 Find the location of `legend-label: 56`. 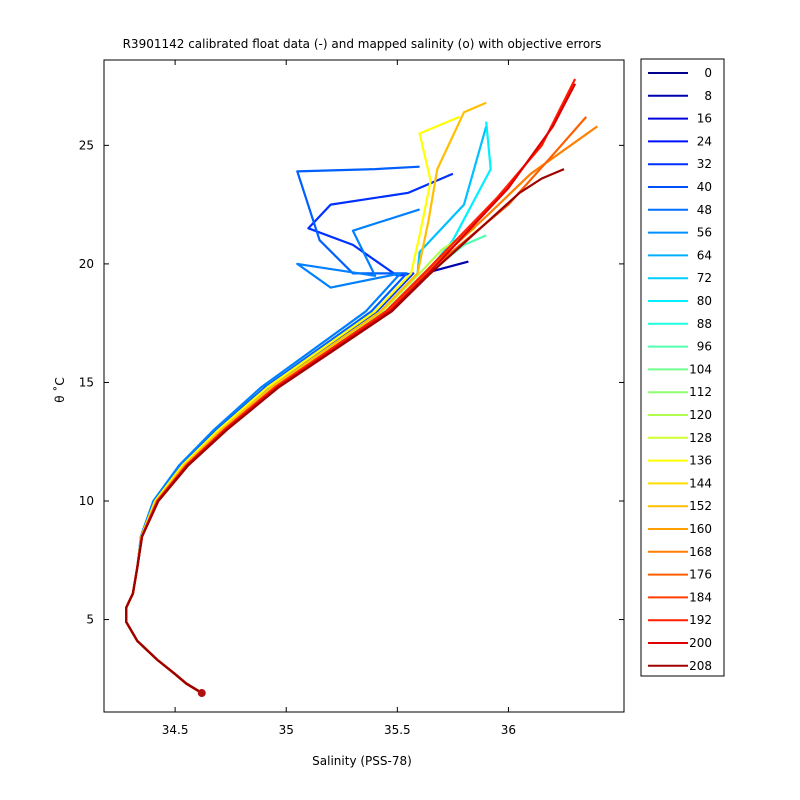

legend-label: 56 is located at coordinates (704, 233).